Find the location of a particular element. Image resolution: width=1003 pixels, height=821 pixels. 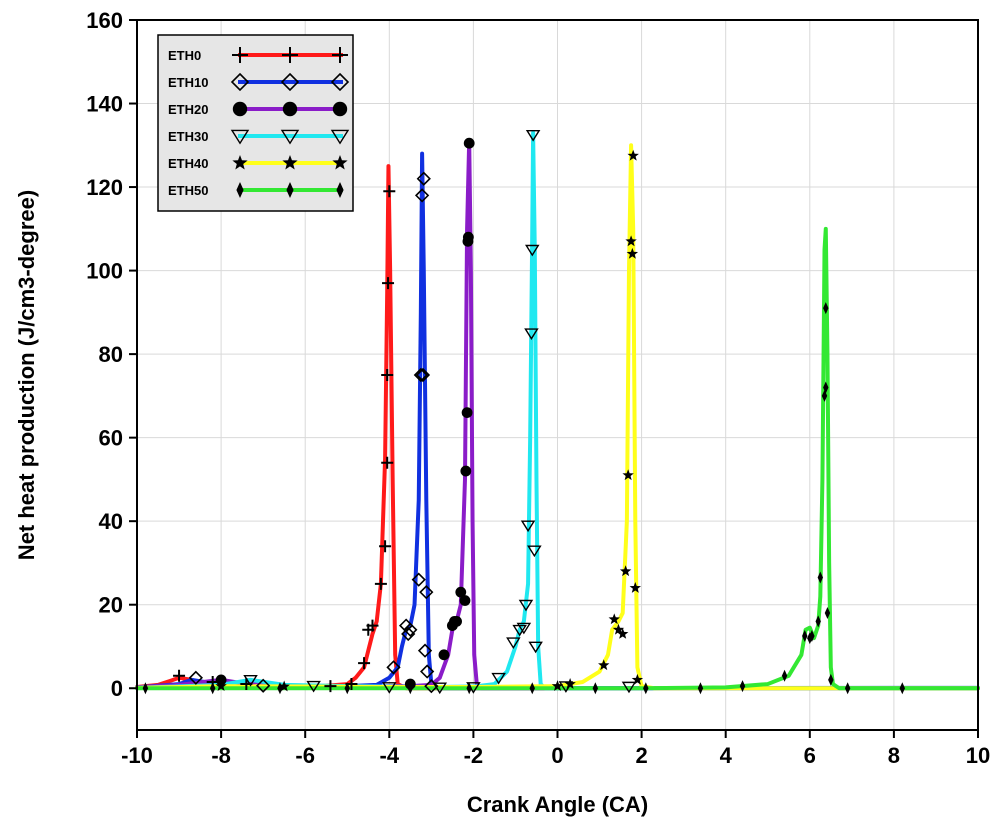

legend-label: ETH30 is located at coordinates (188, 136).